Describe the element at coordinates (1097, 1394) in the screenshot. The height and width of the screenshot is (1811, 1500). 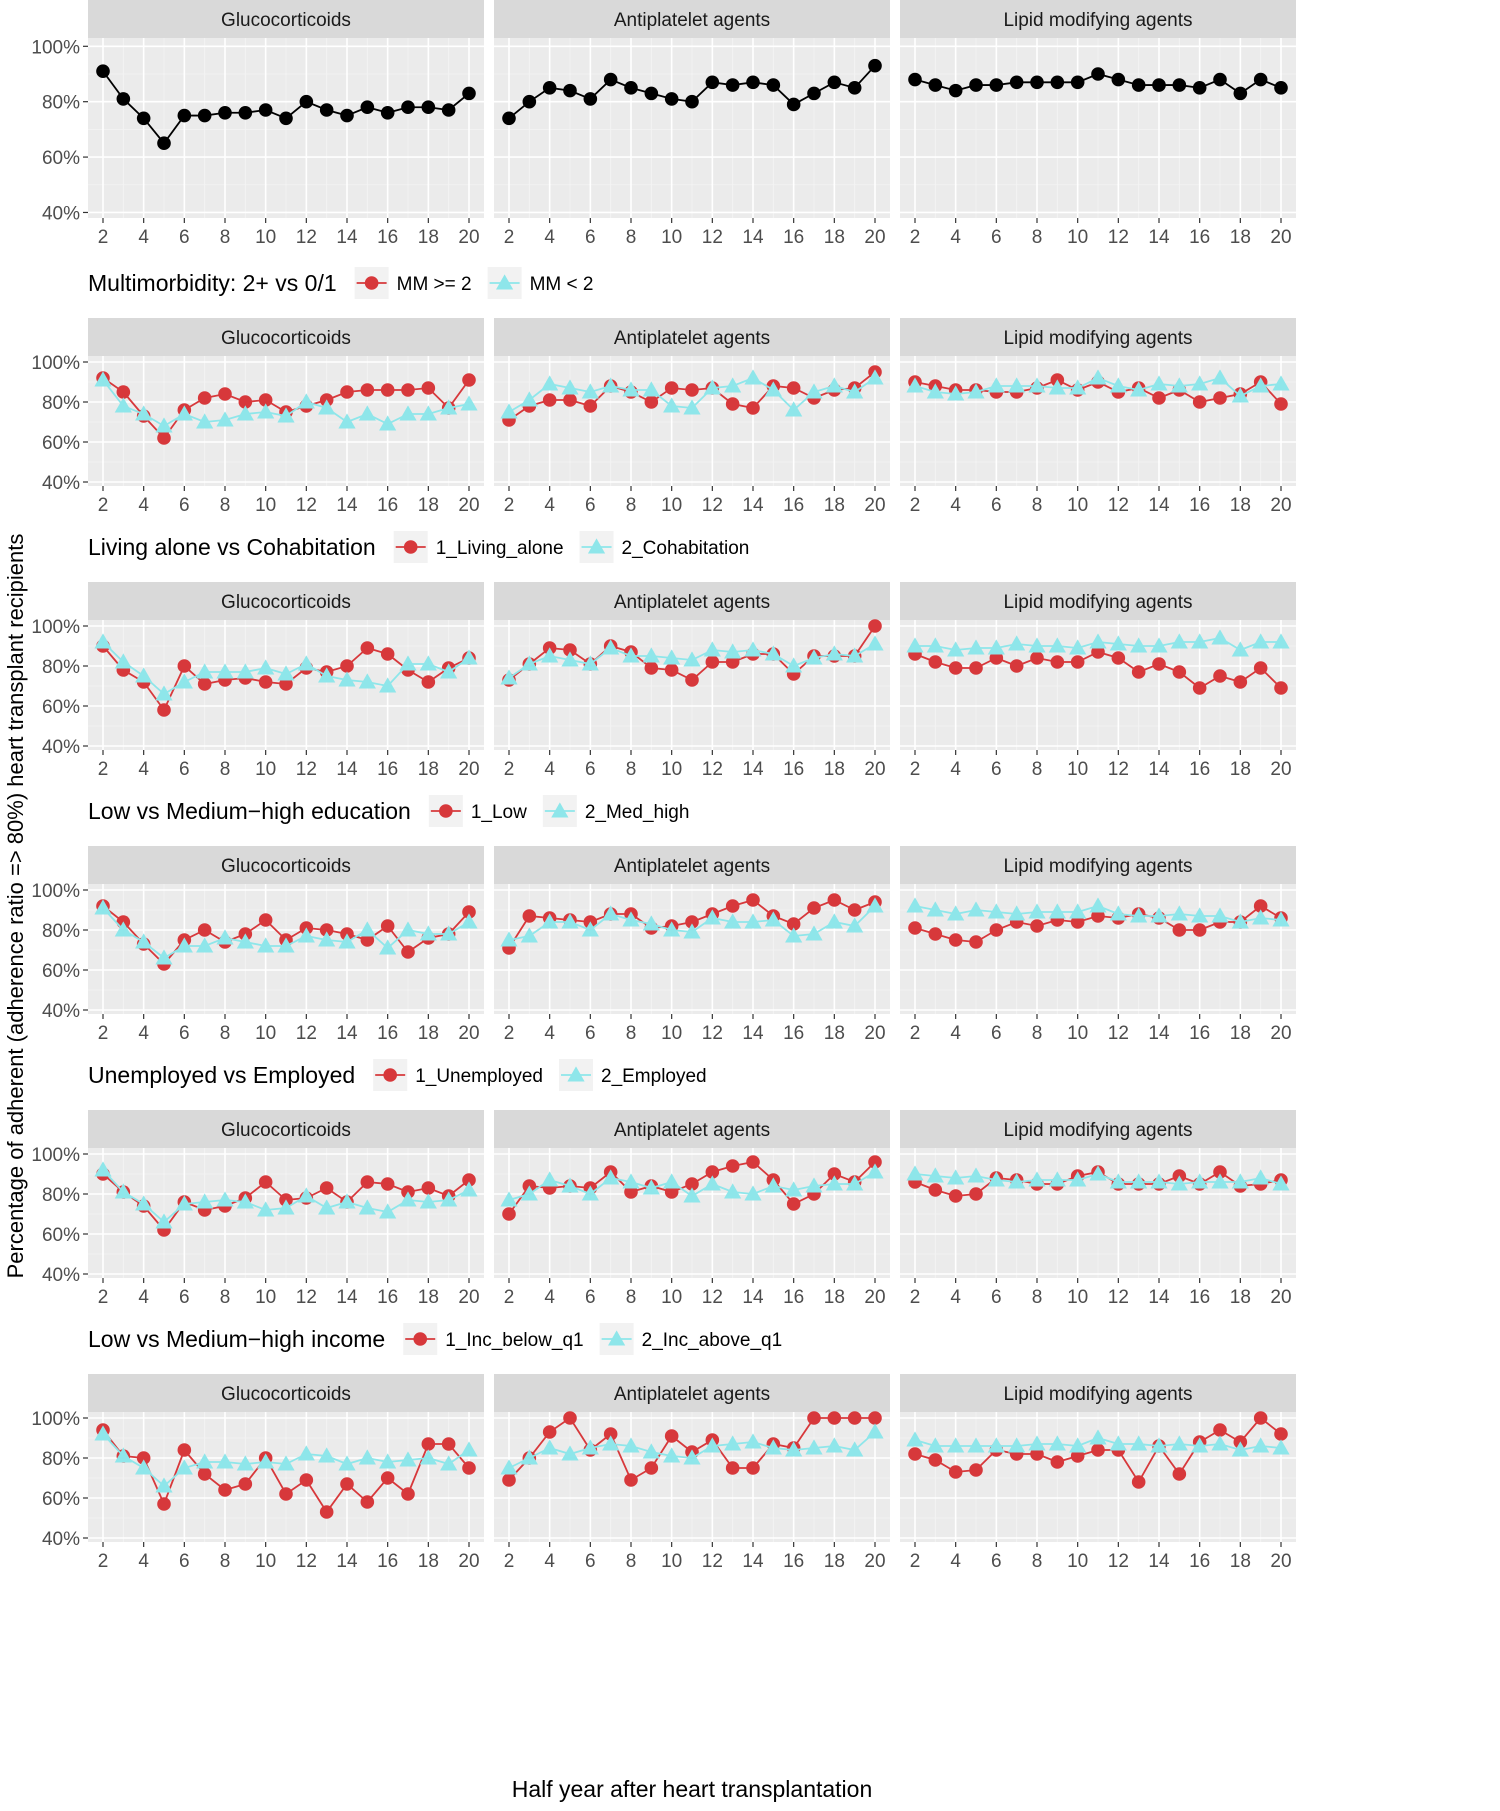
I see `facet-strip-label: Lipid modifying agents` at that location.